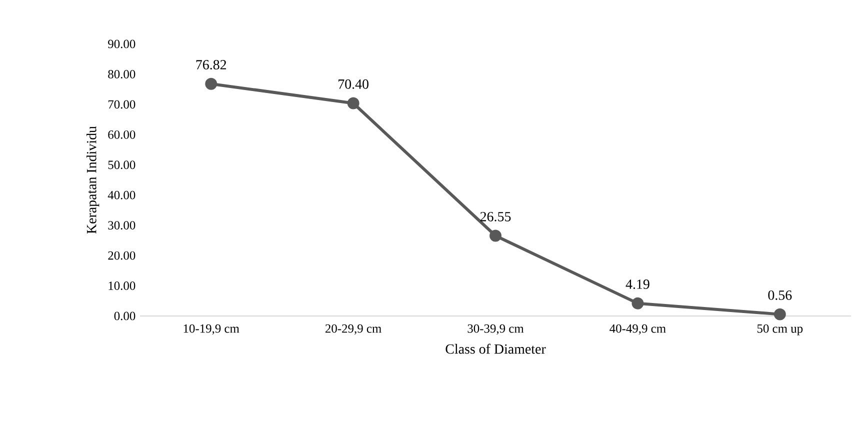  Describe the element at coordinates (353, 329) in the screenshot. I see `x-tick-label: 20-29,9 cm` at that location.